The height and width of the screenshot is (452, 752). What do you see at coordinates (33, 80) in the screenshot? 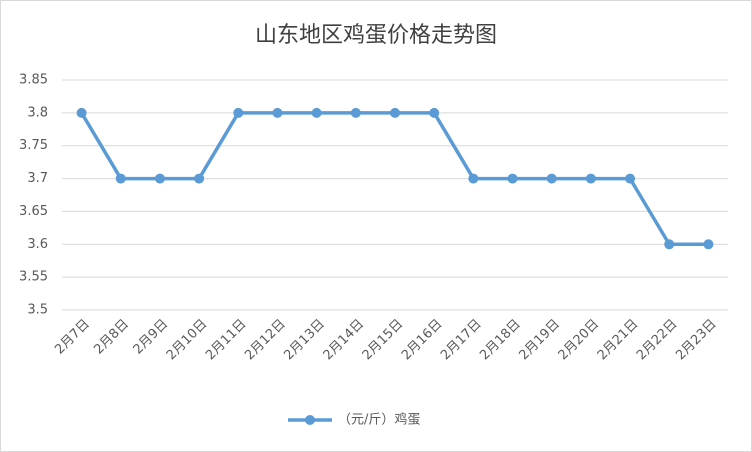
I see `y-tick-label: 3.85` at bounding box center [33, 80].